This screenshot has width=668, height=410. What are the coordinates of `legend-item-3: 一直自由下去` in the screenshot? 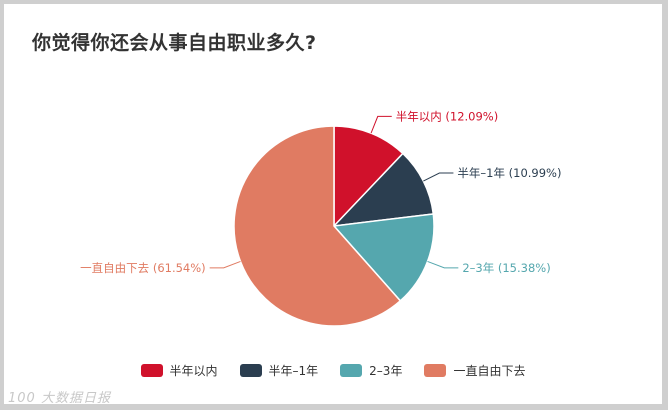 It's located at (474, 370).